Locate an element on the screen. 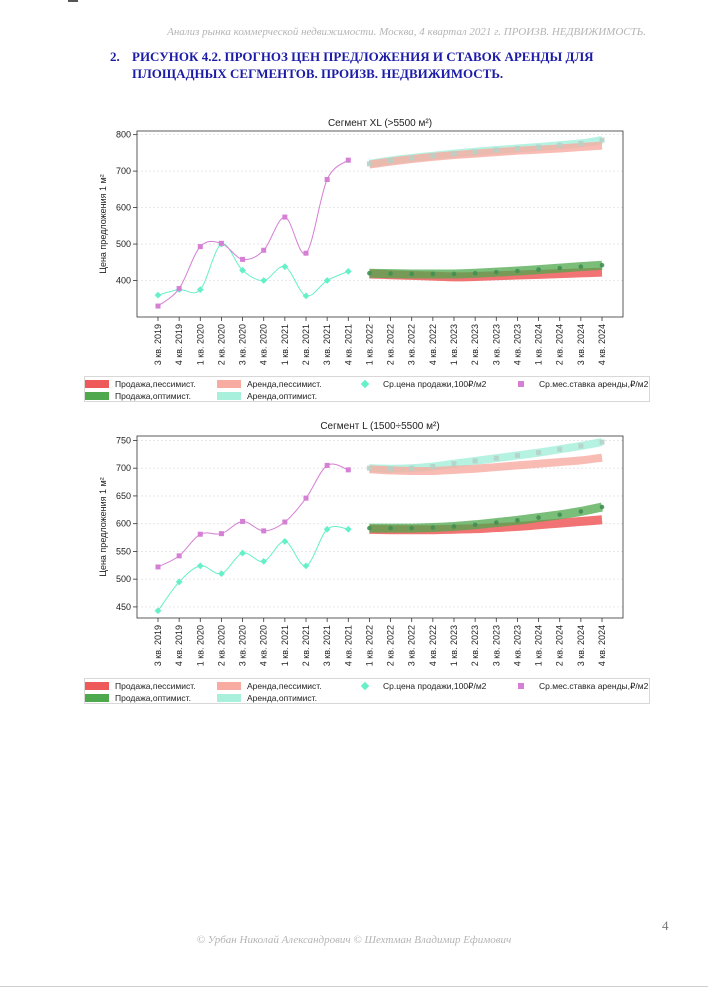 This screenshot has height=990, width=708. x-tick-label: 2 кв. 2020 is located at coordinates (221, 344).